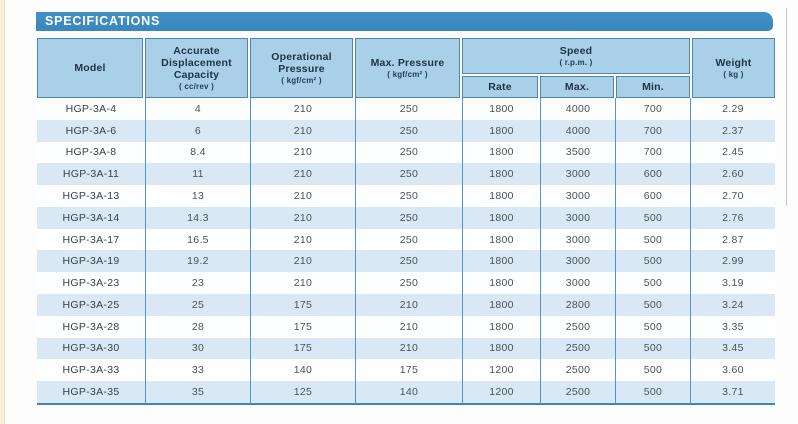  I want to click on cell-weight: 3.35, so click(732, 326).